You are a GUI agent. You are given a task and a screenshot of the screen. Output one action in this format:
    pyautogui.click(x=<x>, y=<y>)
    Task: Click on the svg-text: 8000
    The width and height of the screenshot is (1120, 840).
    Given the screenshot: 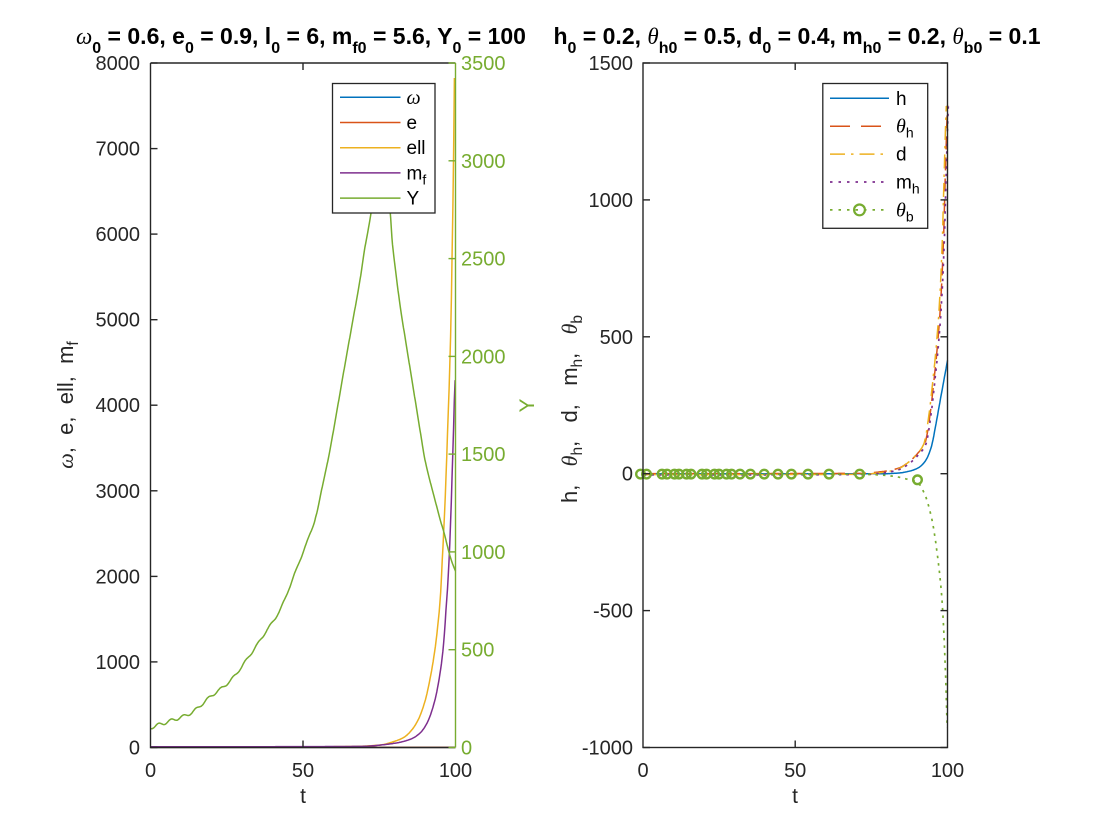 What is the action you would take?
    pyautogui.click(x=118, y=64)
    